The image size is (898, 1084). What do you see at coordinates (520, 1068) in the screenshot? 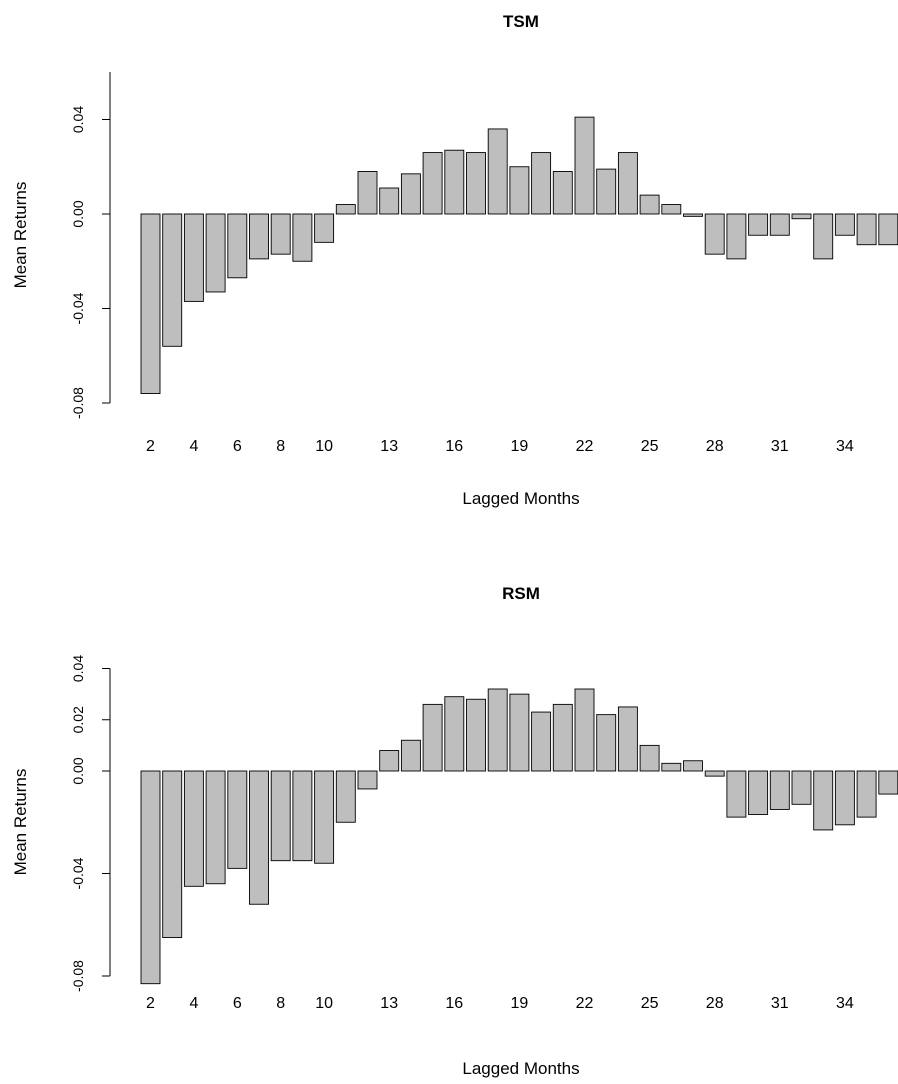
I see `x-axis-label: Lagged Months` at bounding box center [520, 1068].